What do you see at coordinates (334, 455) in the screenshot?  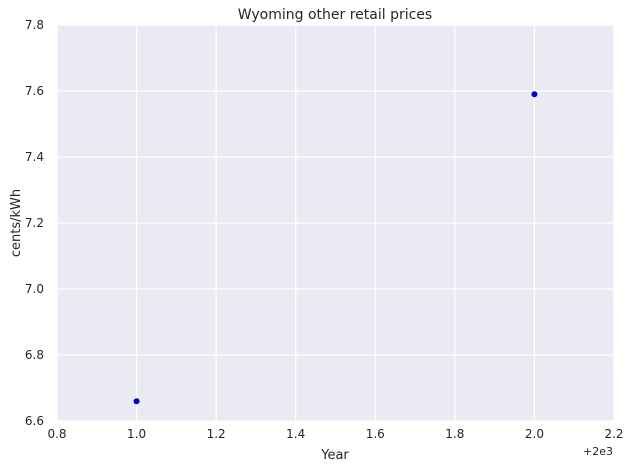 I see `x-axis-label: Year` at bounding box center [334, 455].